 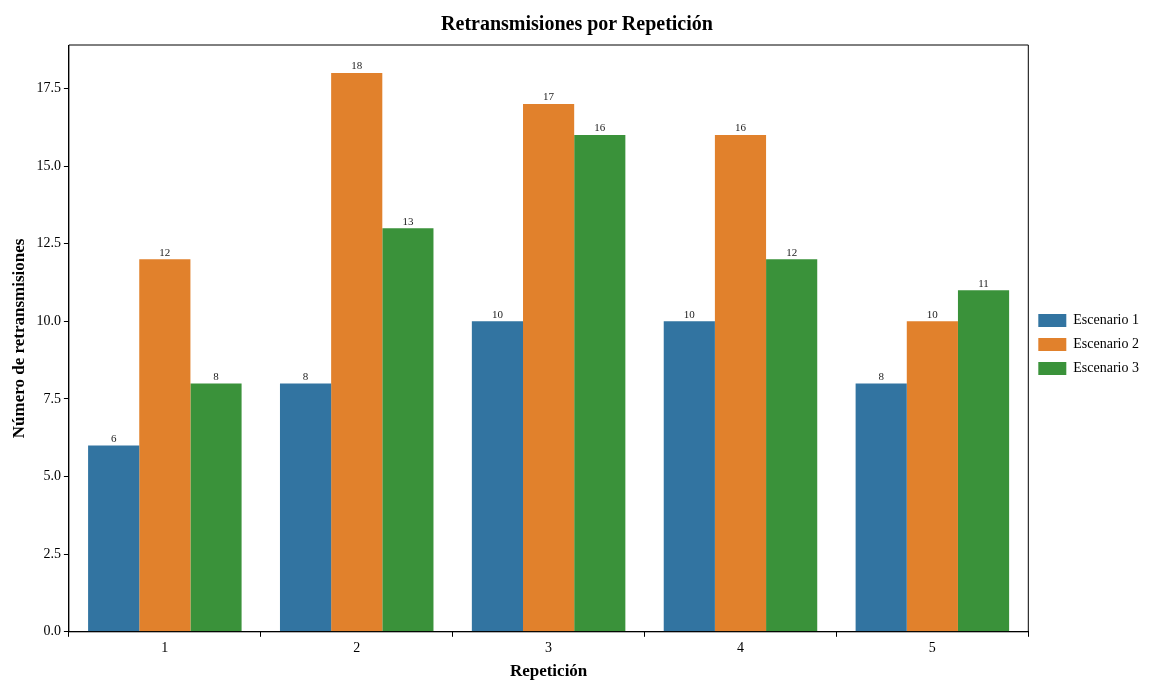 What do you see at coordinates (48, 320) in the screenshot?
I see `y-tick-label: 10.0` at bounding box center [48, 320].